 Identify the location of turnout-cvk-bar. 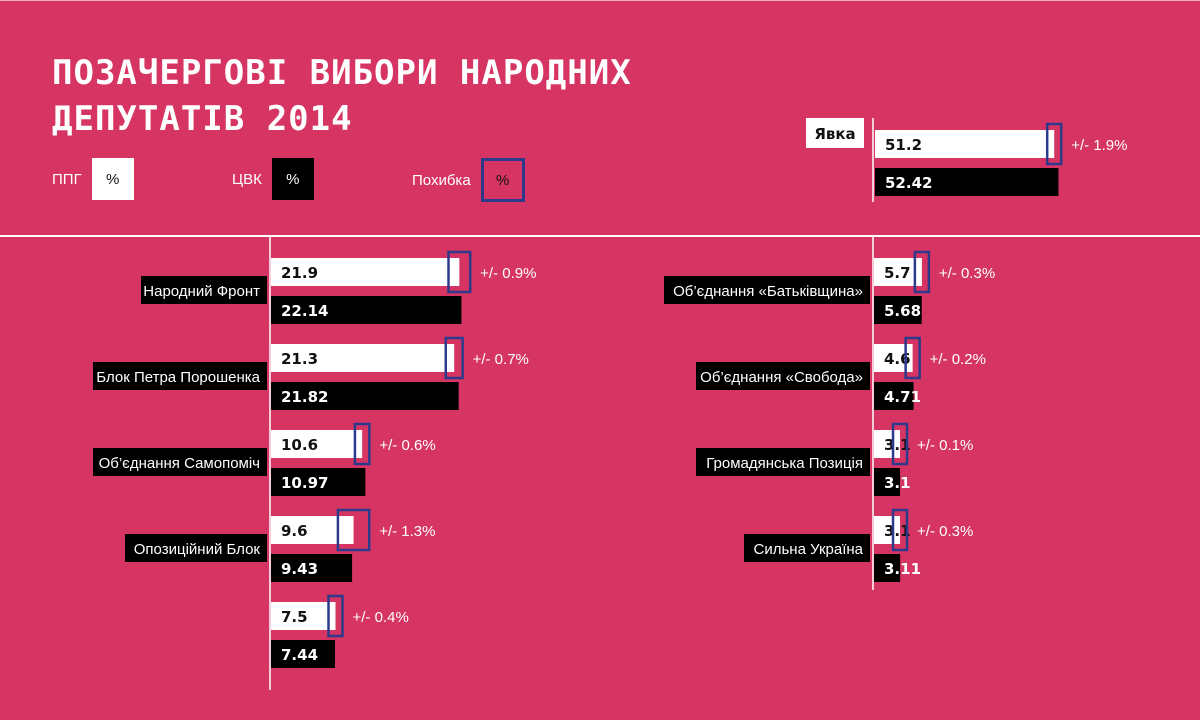
(967, 182).